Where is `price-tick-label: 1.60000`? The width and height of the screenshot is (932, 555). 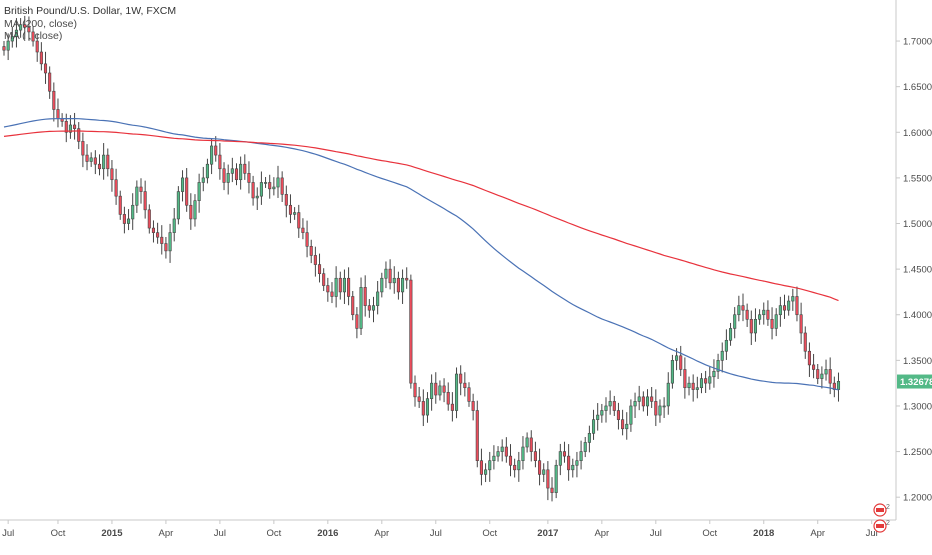 price-tick-label: 1.60000 is located at coordinates (917, 133).